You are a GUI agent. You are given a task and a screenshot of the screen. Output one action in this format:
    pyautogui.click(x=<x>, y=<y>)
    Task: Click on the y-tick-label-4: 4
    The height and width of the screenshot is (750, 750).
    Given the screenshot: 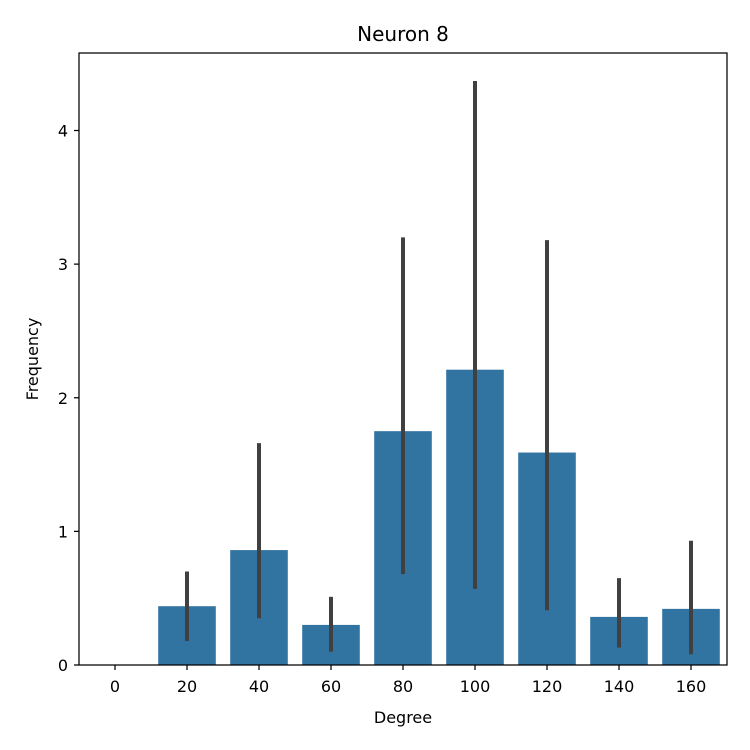 What is the action you would take?
    pyautogui.click(x=63, y=131)
    